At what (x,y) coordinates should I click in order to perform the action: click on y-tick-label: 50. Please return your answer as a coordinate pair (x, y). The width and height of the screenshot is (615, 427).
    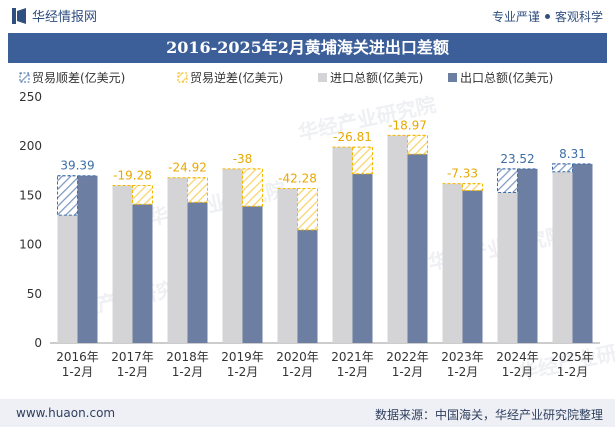
    Looking at the image, I should click on (34, 294).